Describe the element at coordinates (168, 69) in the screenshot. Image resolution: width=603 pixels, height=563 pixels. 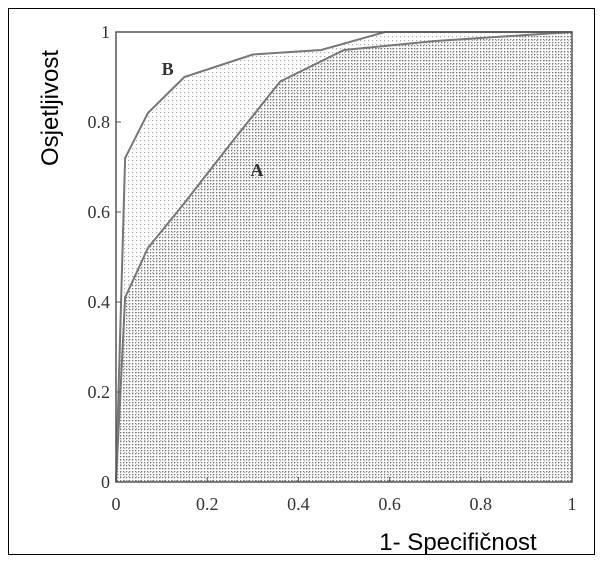
I see `curve-b-label: B` at that location.